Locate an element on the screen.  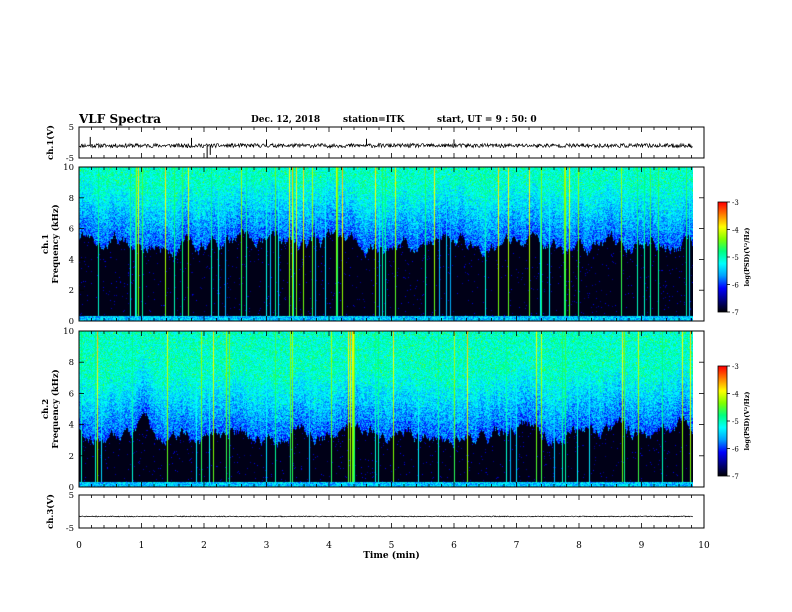
ch3-waveform-ylabel-line: ch.3(V) is located at coordinates (50, 511).